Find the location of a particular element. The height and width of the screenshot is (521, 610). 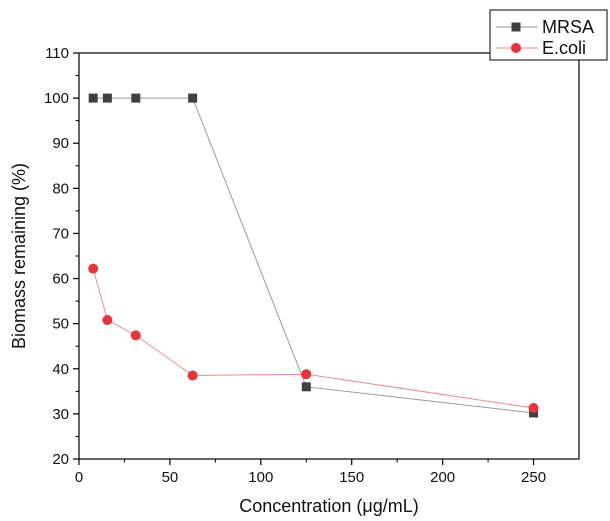

legend-marker-mrsa is located at coordinates (516, 27).